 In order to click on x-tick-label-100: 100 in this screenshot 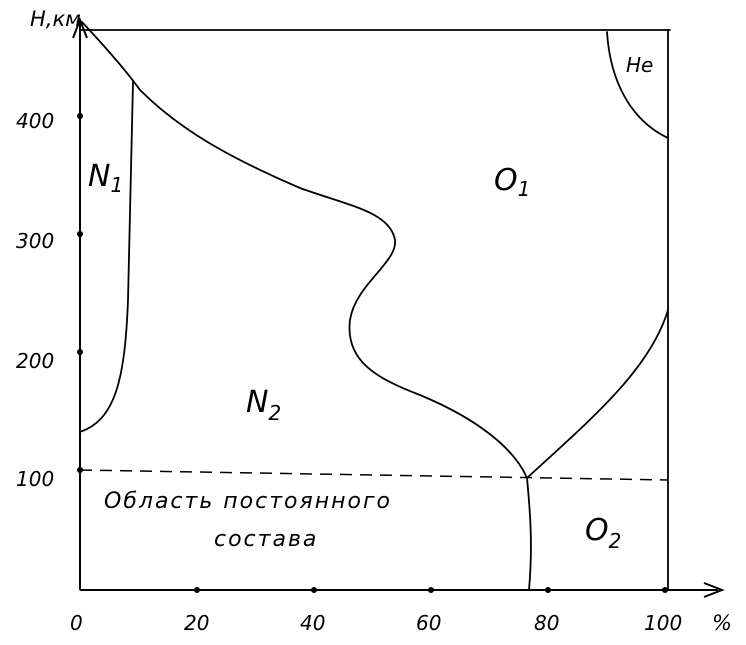, I will do `click(663, 623)`.